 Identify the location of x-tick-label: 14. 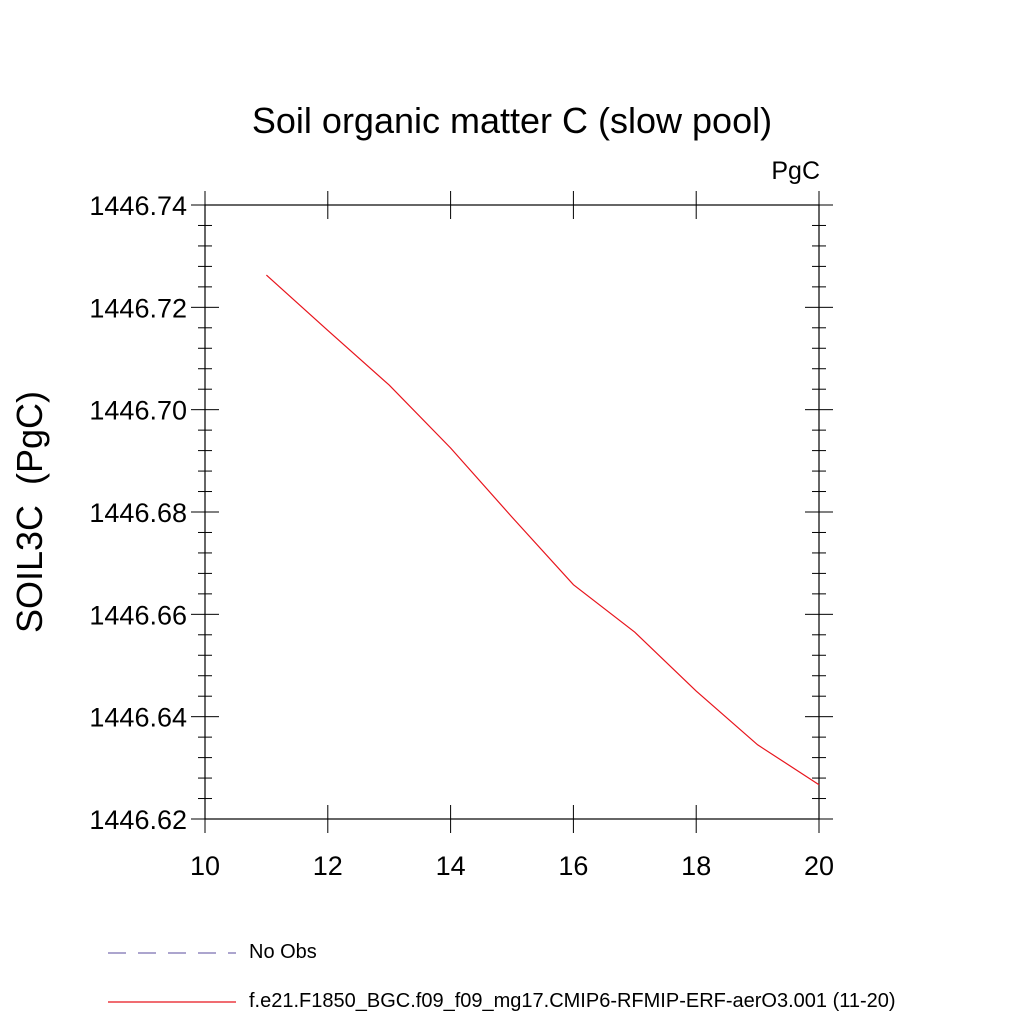
(451, 866).